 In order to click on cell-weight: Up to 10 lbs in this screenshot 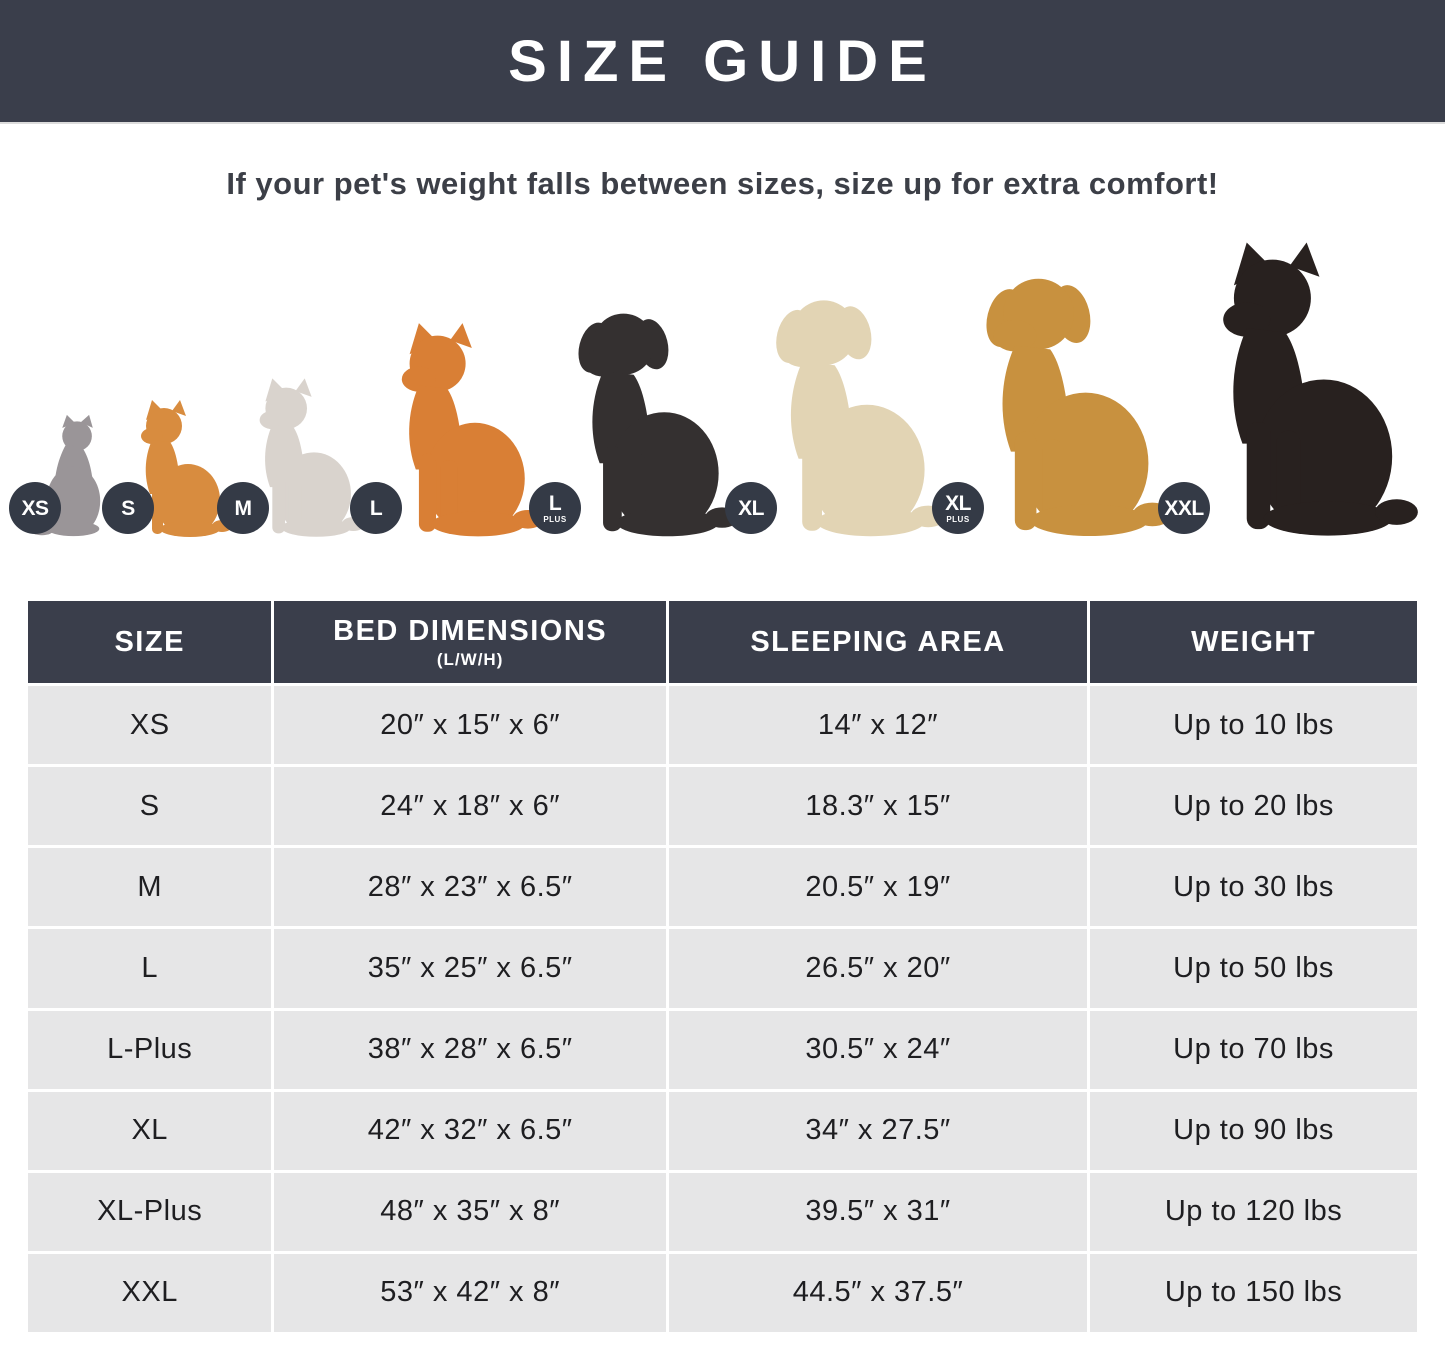, I will do `click(1253, 725)`.